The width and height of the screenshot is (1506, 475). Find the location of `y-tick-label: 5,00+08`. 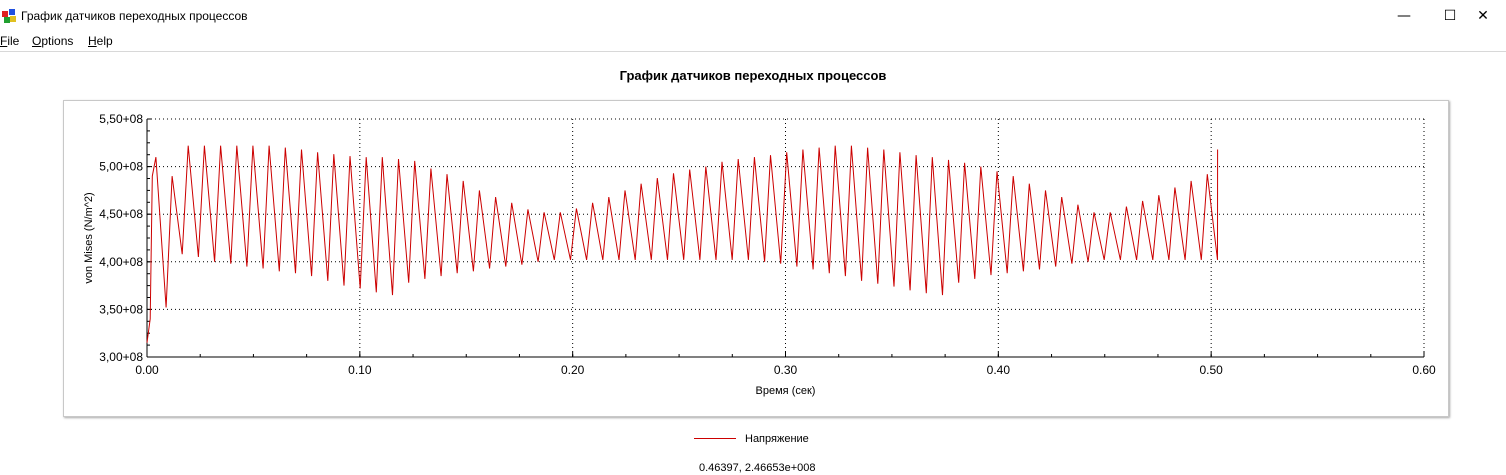

y-tick-label: 5,00+08 is located at coordinates (121, 167).